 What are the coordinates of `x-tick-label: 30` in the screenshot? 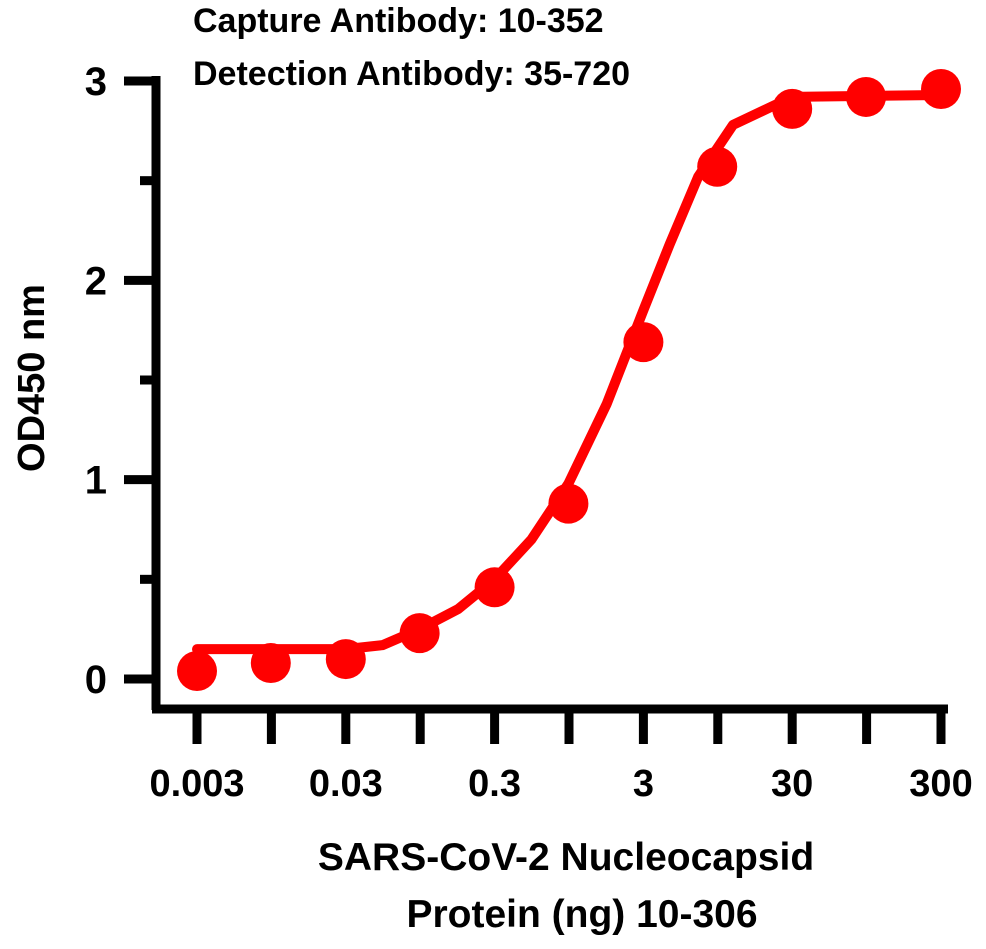 It's located at (792, 784).